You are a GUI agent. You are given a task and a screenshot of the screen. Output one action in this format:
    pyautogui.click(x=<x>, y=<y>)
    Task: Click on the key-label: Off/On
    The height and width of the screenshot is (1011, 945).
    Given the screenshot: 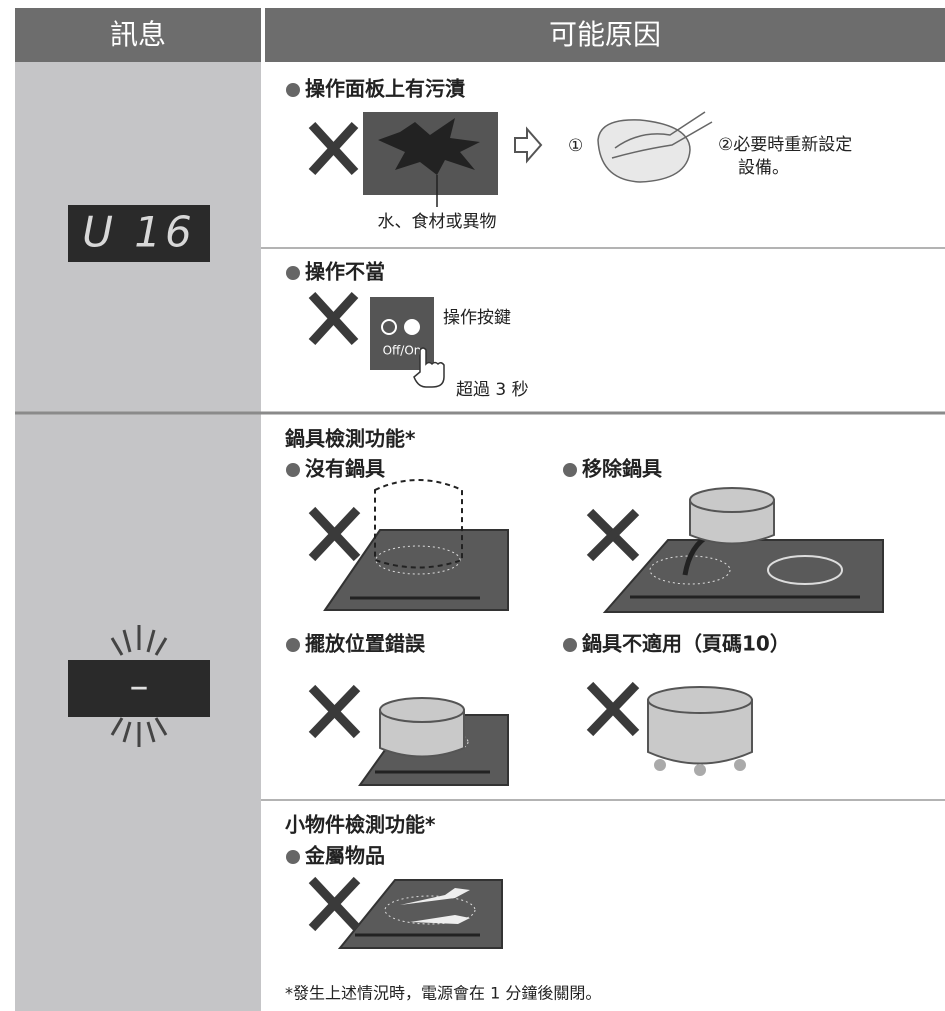 What is the action you would take?
    pyautogui.click(x=402, y=351)
    